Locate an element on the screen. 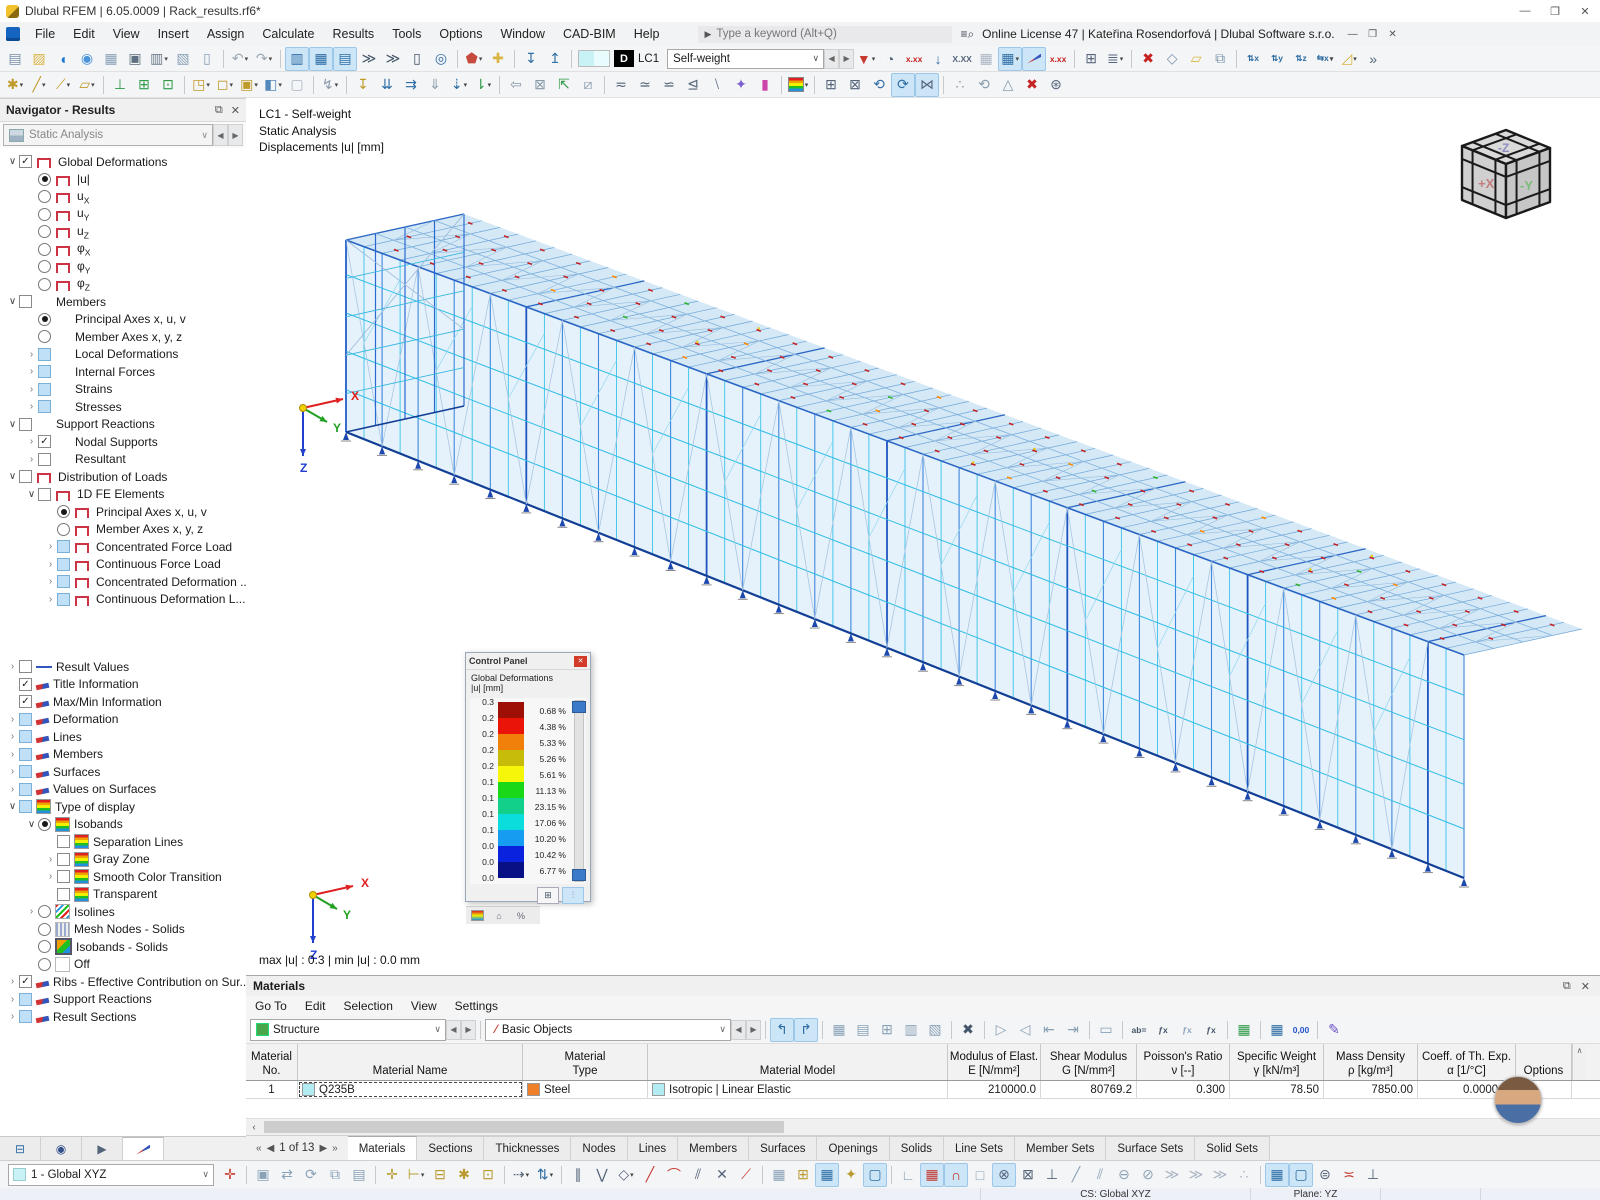  table-tab-line-sets: Line Sets is located at coordinates (979, 1148).